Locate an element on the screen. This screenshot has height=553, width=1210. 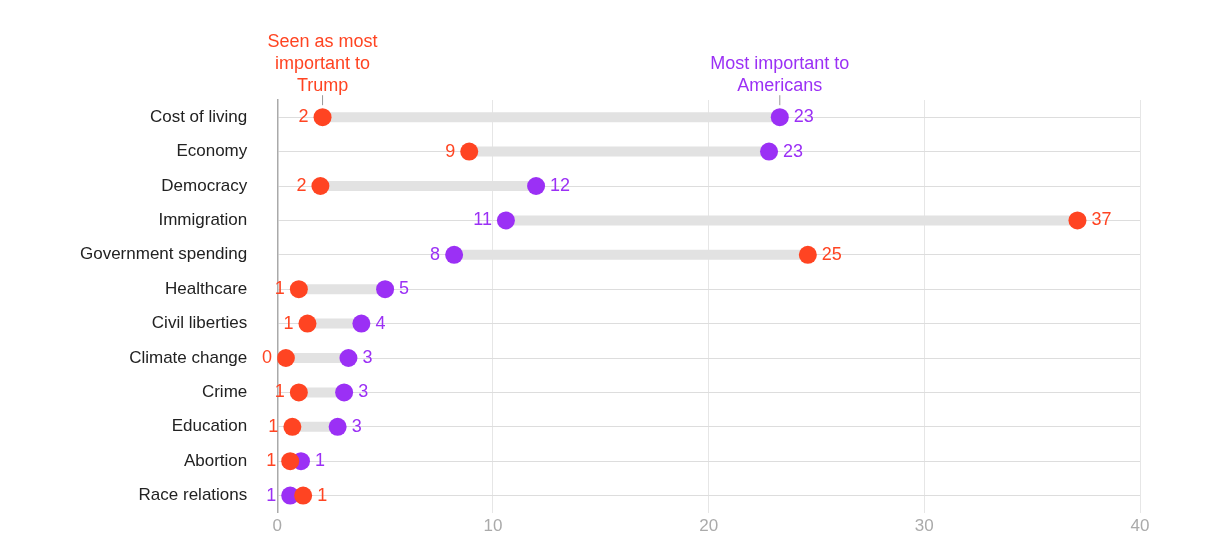
x-tick-label: 40 is located at coordinates (1140, 525).